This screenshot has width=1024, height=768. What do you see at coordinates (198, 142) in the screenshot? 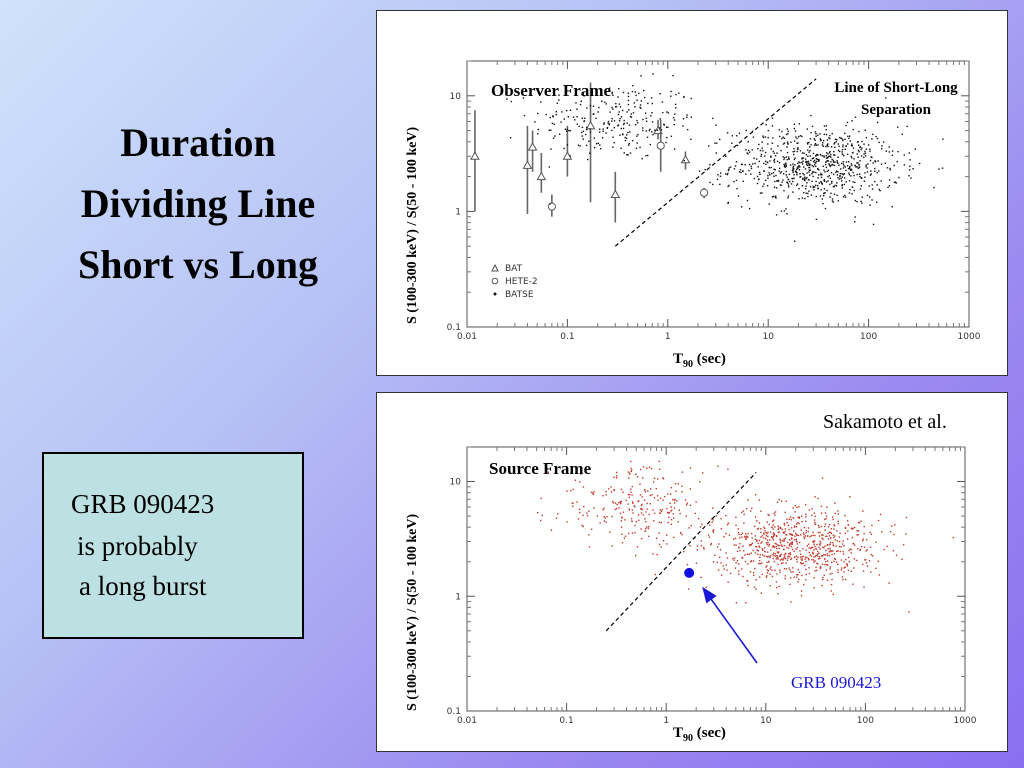
I see `title-line-1: Duration` at bounding box center [198, 142].